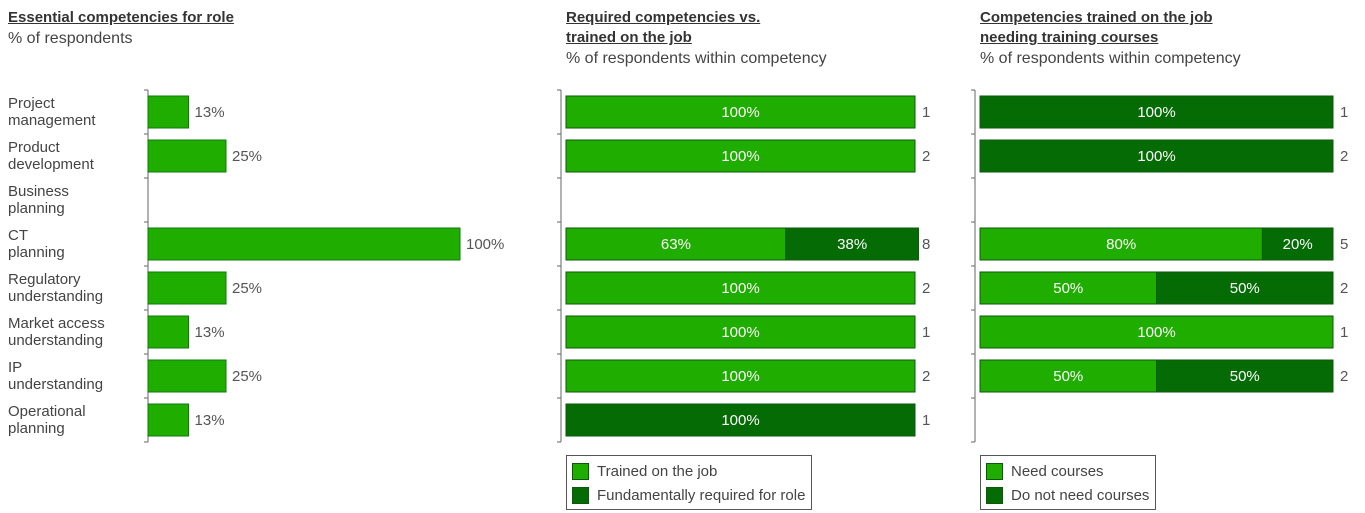  What do you see at coordinates (926, 244) in the screenshot?
I see `count-label: 8` at bounding box center [926, 244].